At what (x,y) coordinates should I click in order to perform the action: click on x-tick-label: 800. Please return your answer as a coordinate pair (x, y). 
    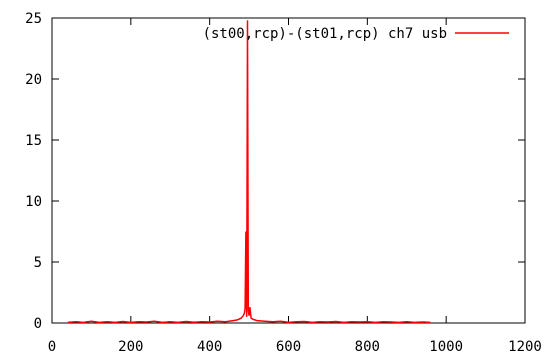
    Looking at the image, I should click on (367, 347).